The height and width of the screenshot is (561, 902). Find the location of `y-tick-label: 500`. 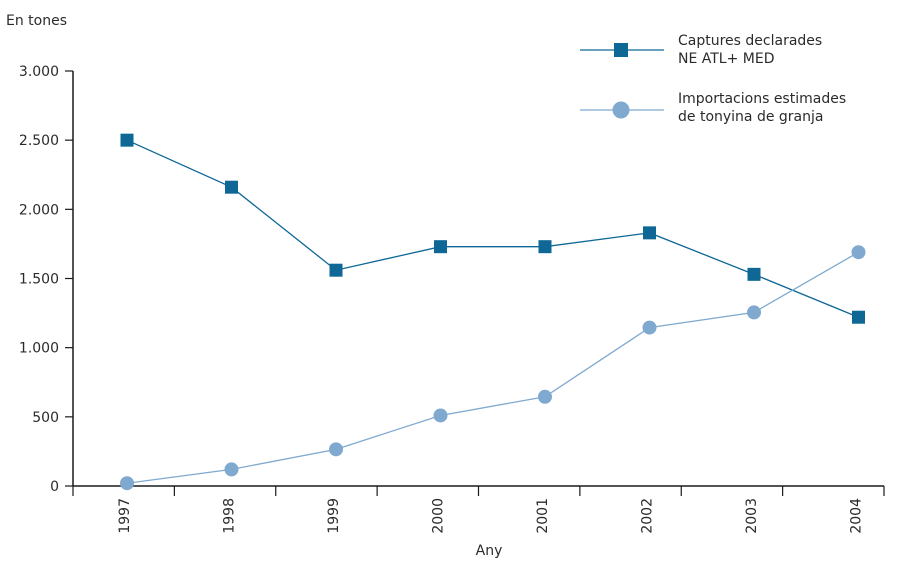

y-tick-label: 500 is located at coordinates (45, 418).